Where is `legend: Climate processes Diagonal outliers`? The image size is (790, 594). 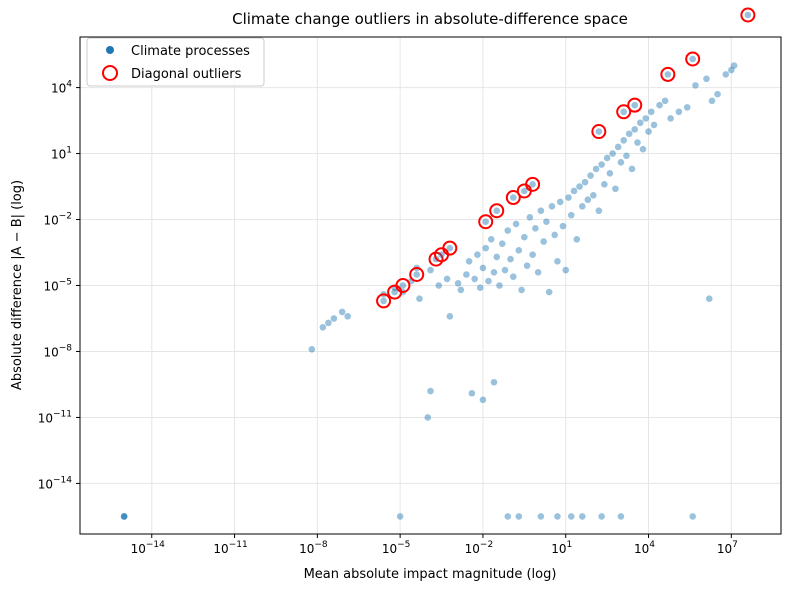 legend: Climate processes Diagonal outliers is located at coordinates (175, 62).